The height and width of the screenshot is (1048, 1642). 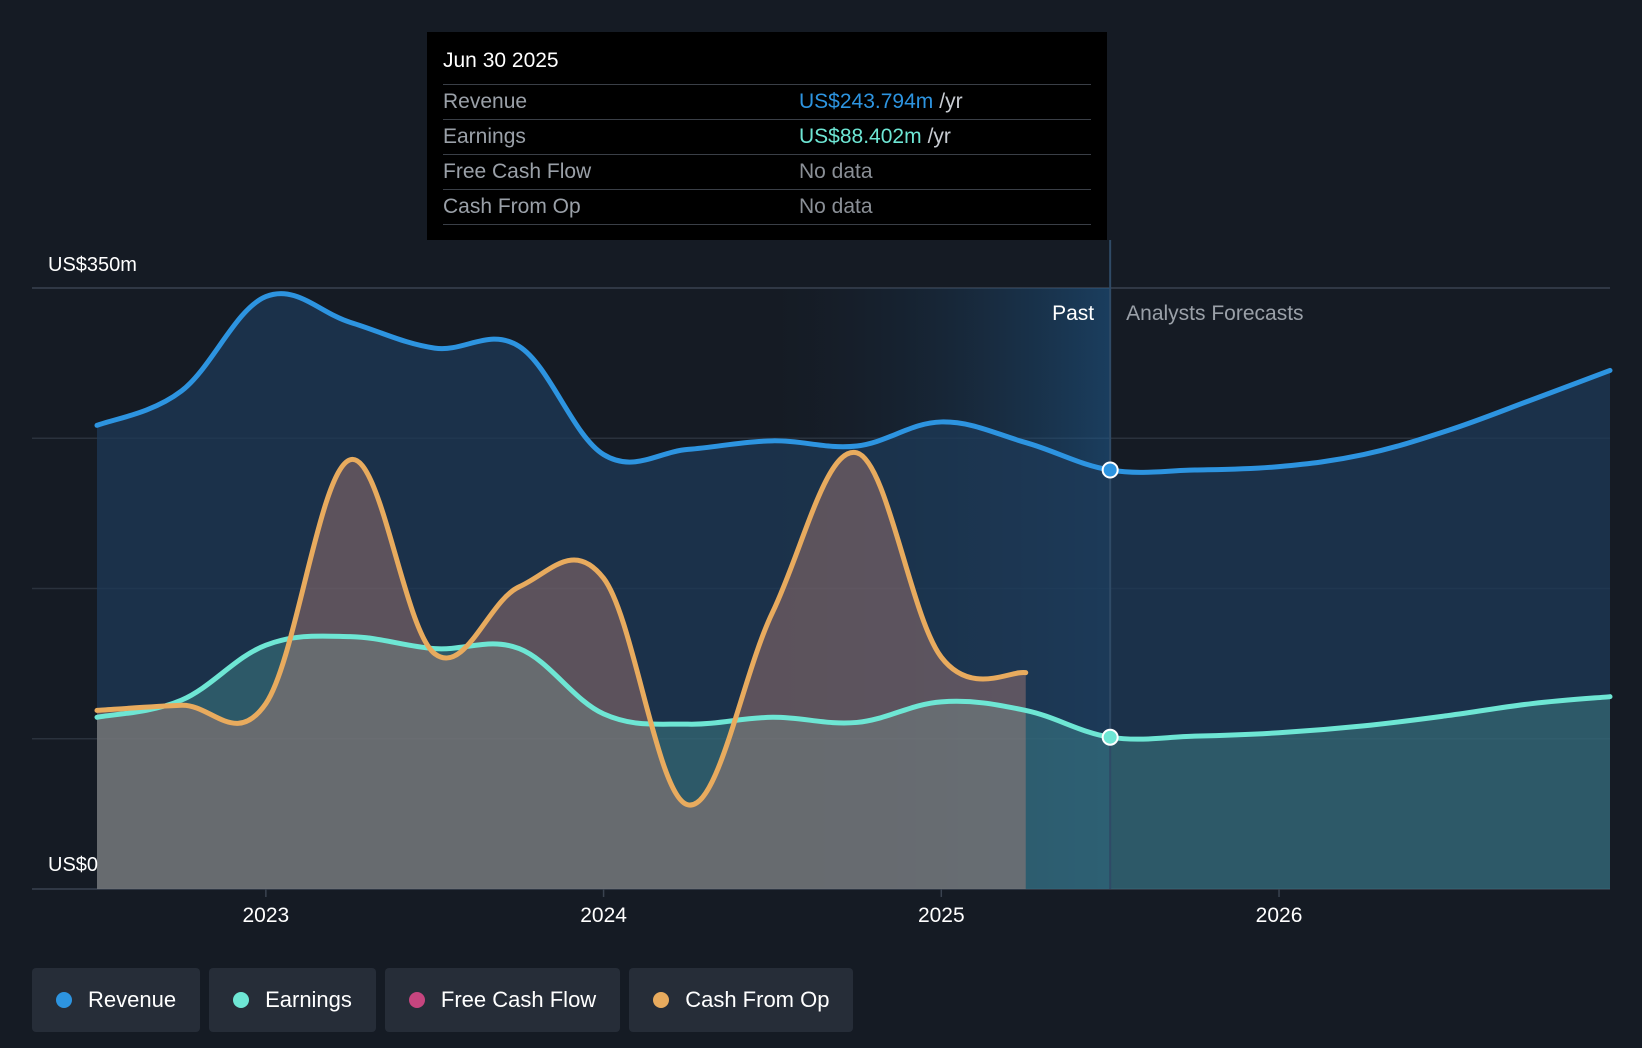 I want to click on legend-item-free-cash-flow: Free Cash Flow, so click(x=502, y=1000).